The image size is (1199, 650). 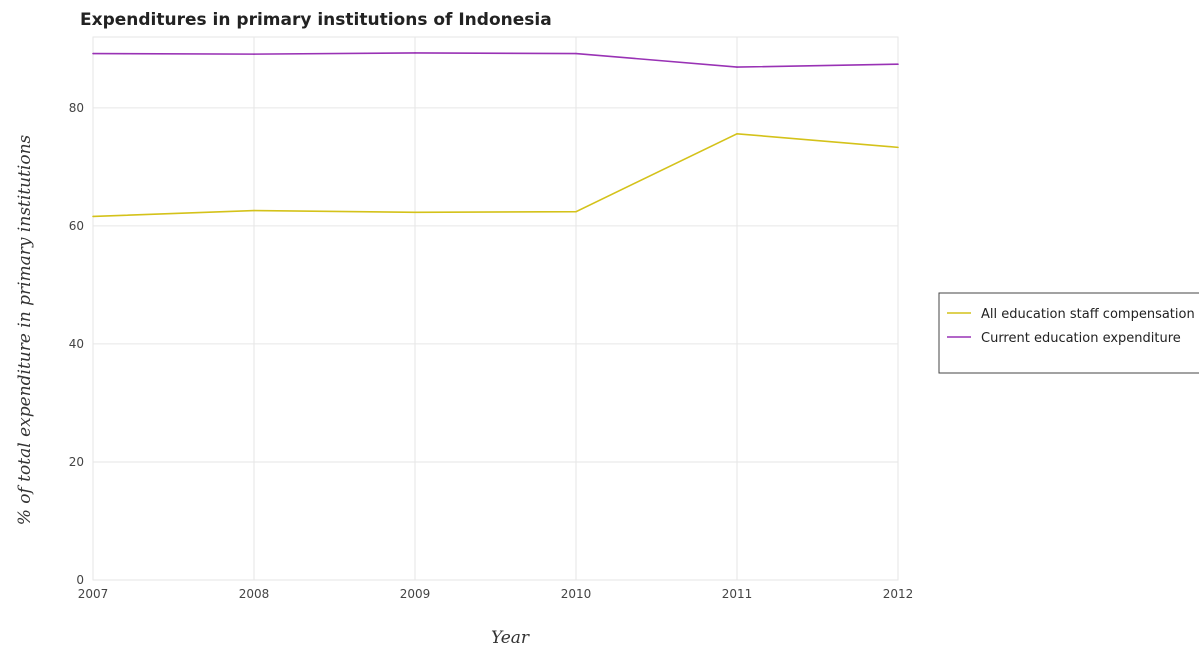 What do you see at coordinates (510, 638) in the screenshot?
I see `x-axis-label: Year` at bounding box center [510, 638].